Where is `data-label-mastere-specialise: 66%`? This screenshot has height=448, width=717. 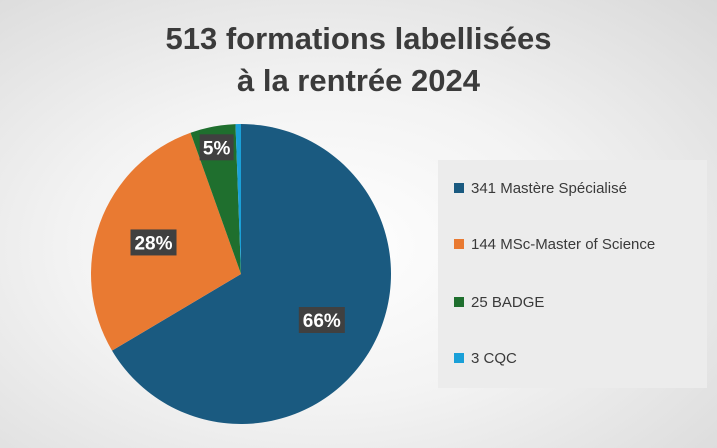 data-label-mastere-specialise: 66% is located at coordinates (322, 321).